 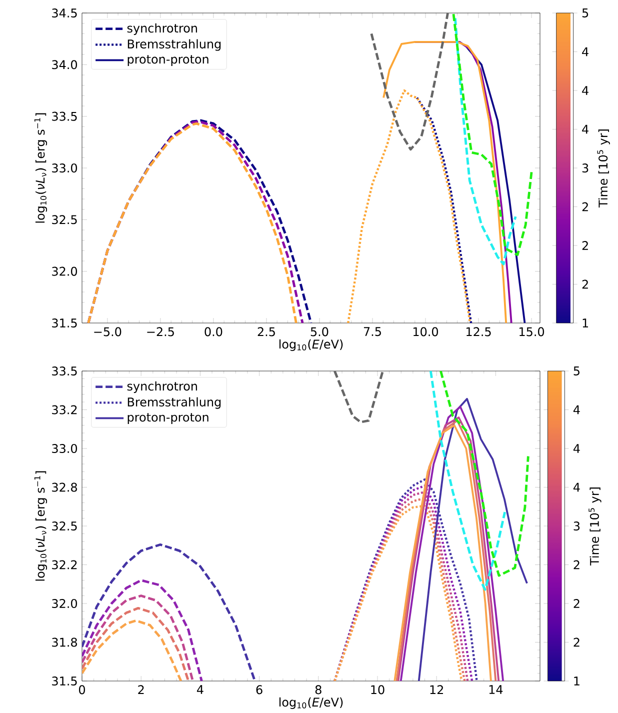 What do you see at coordinates (426, 331) in the screenshot?
I see `x-tick-label: 10.0` at bounding box center [426, 331].